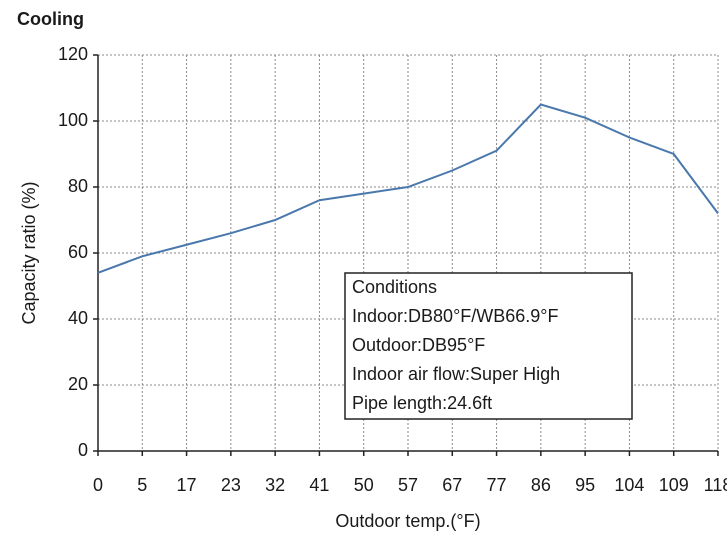 The image size is (727, 538). I want to click on y-tick-label: 60, so click(78, 252).